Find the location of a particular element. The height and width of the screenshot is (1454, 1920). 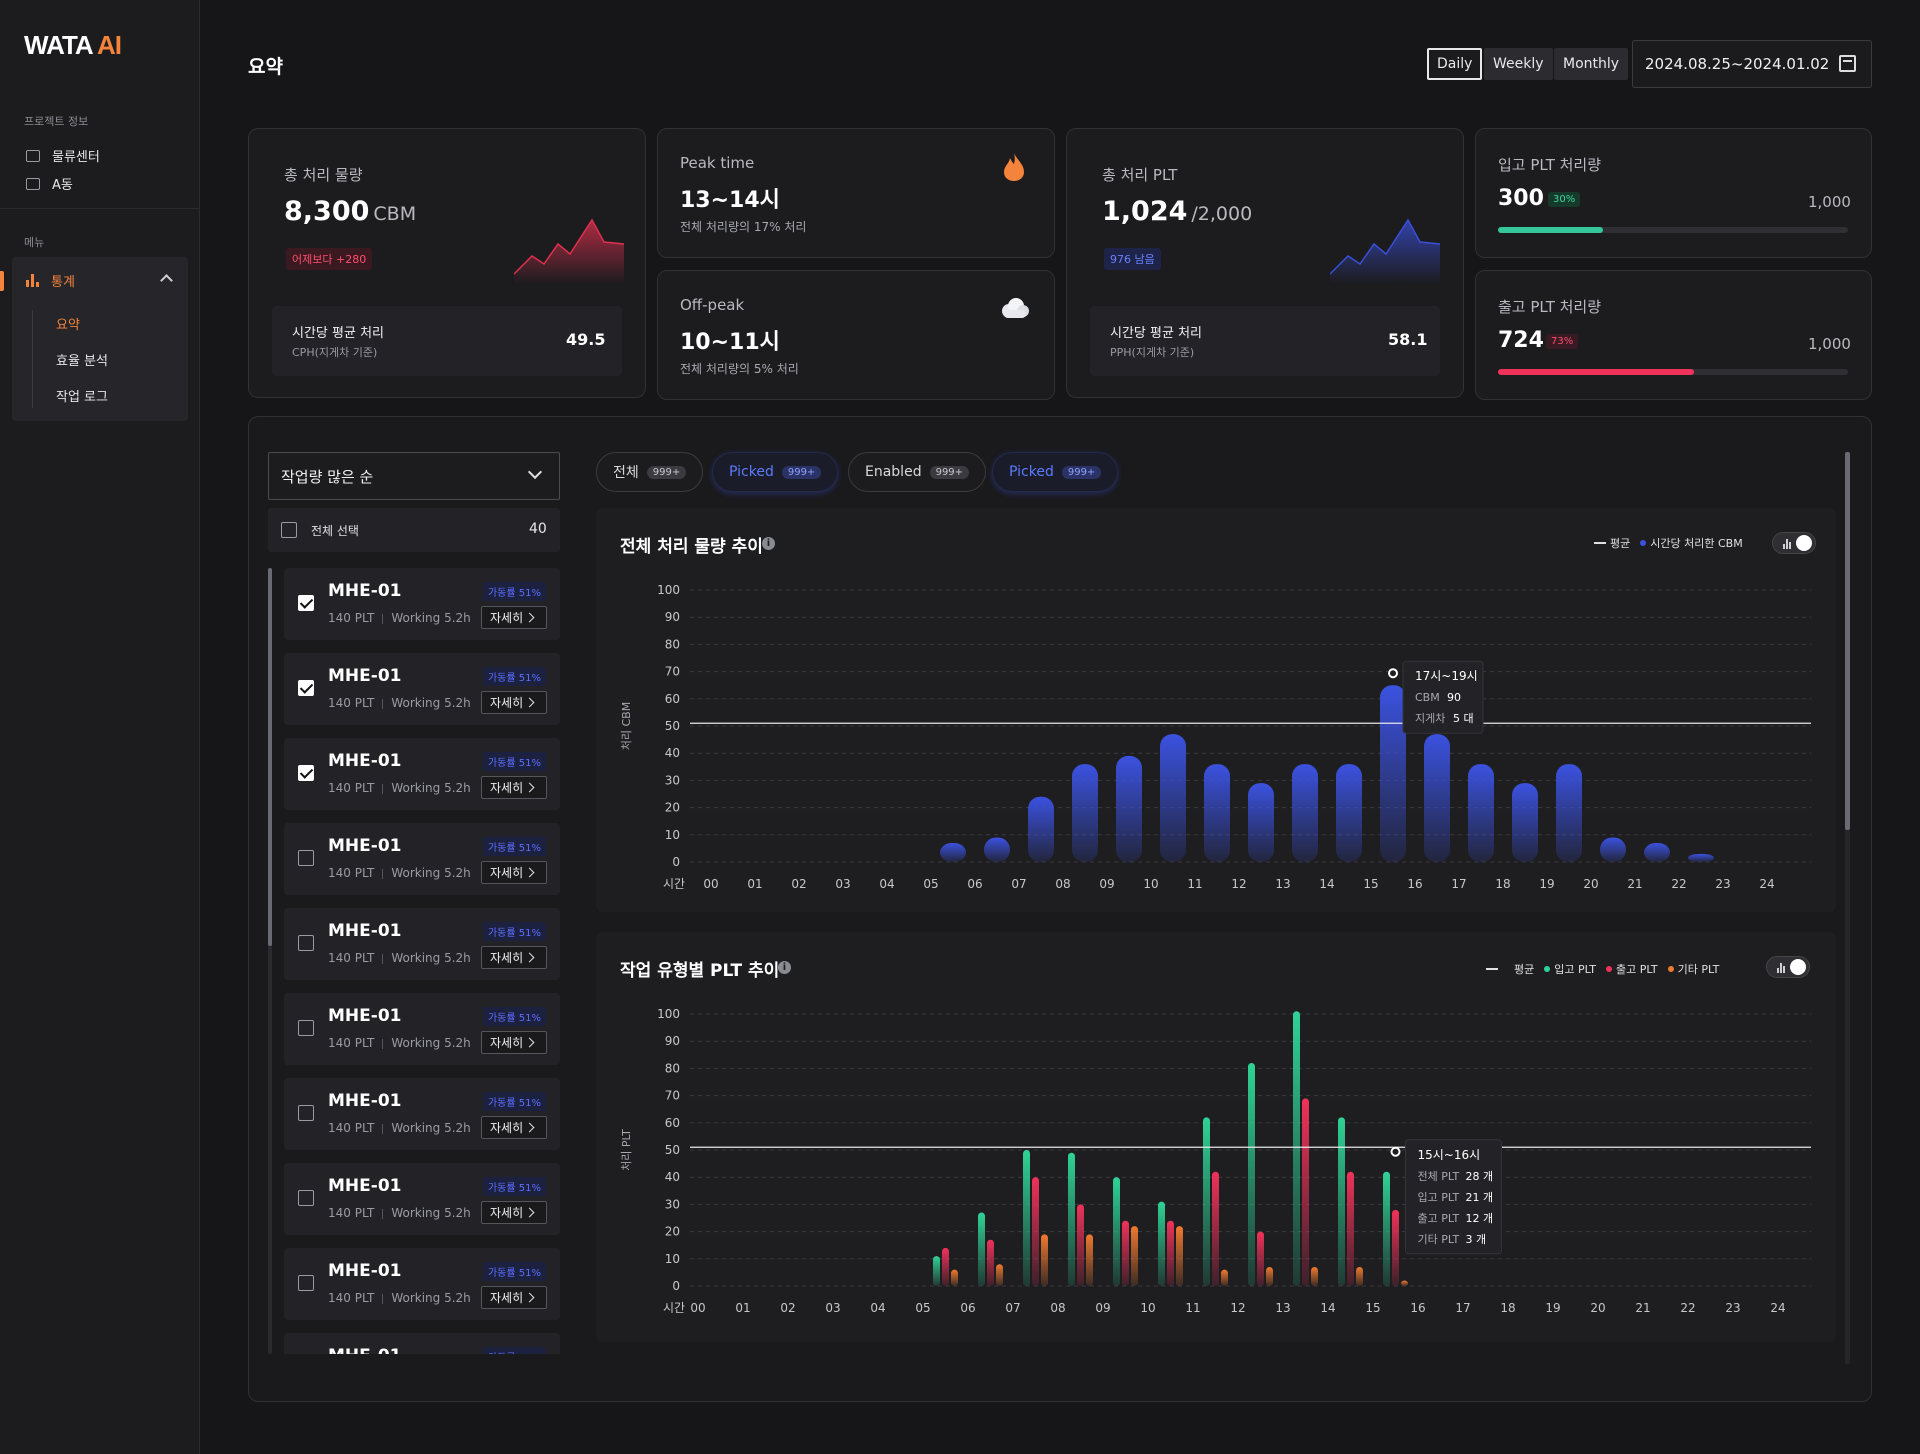

plt-chart-toggle is located at coordinates (1788, 967).